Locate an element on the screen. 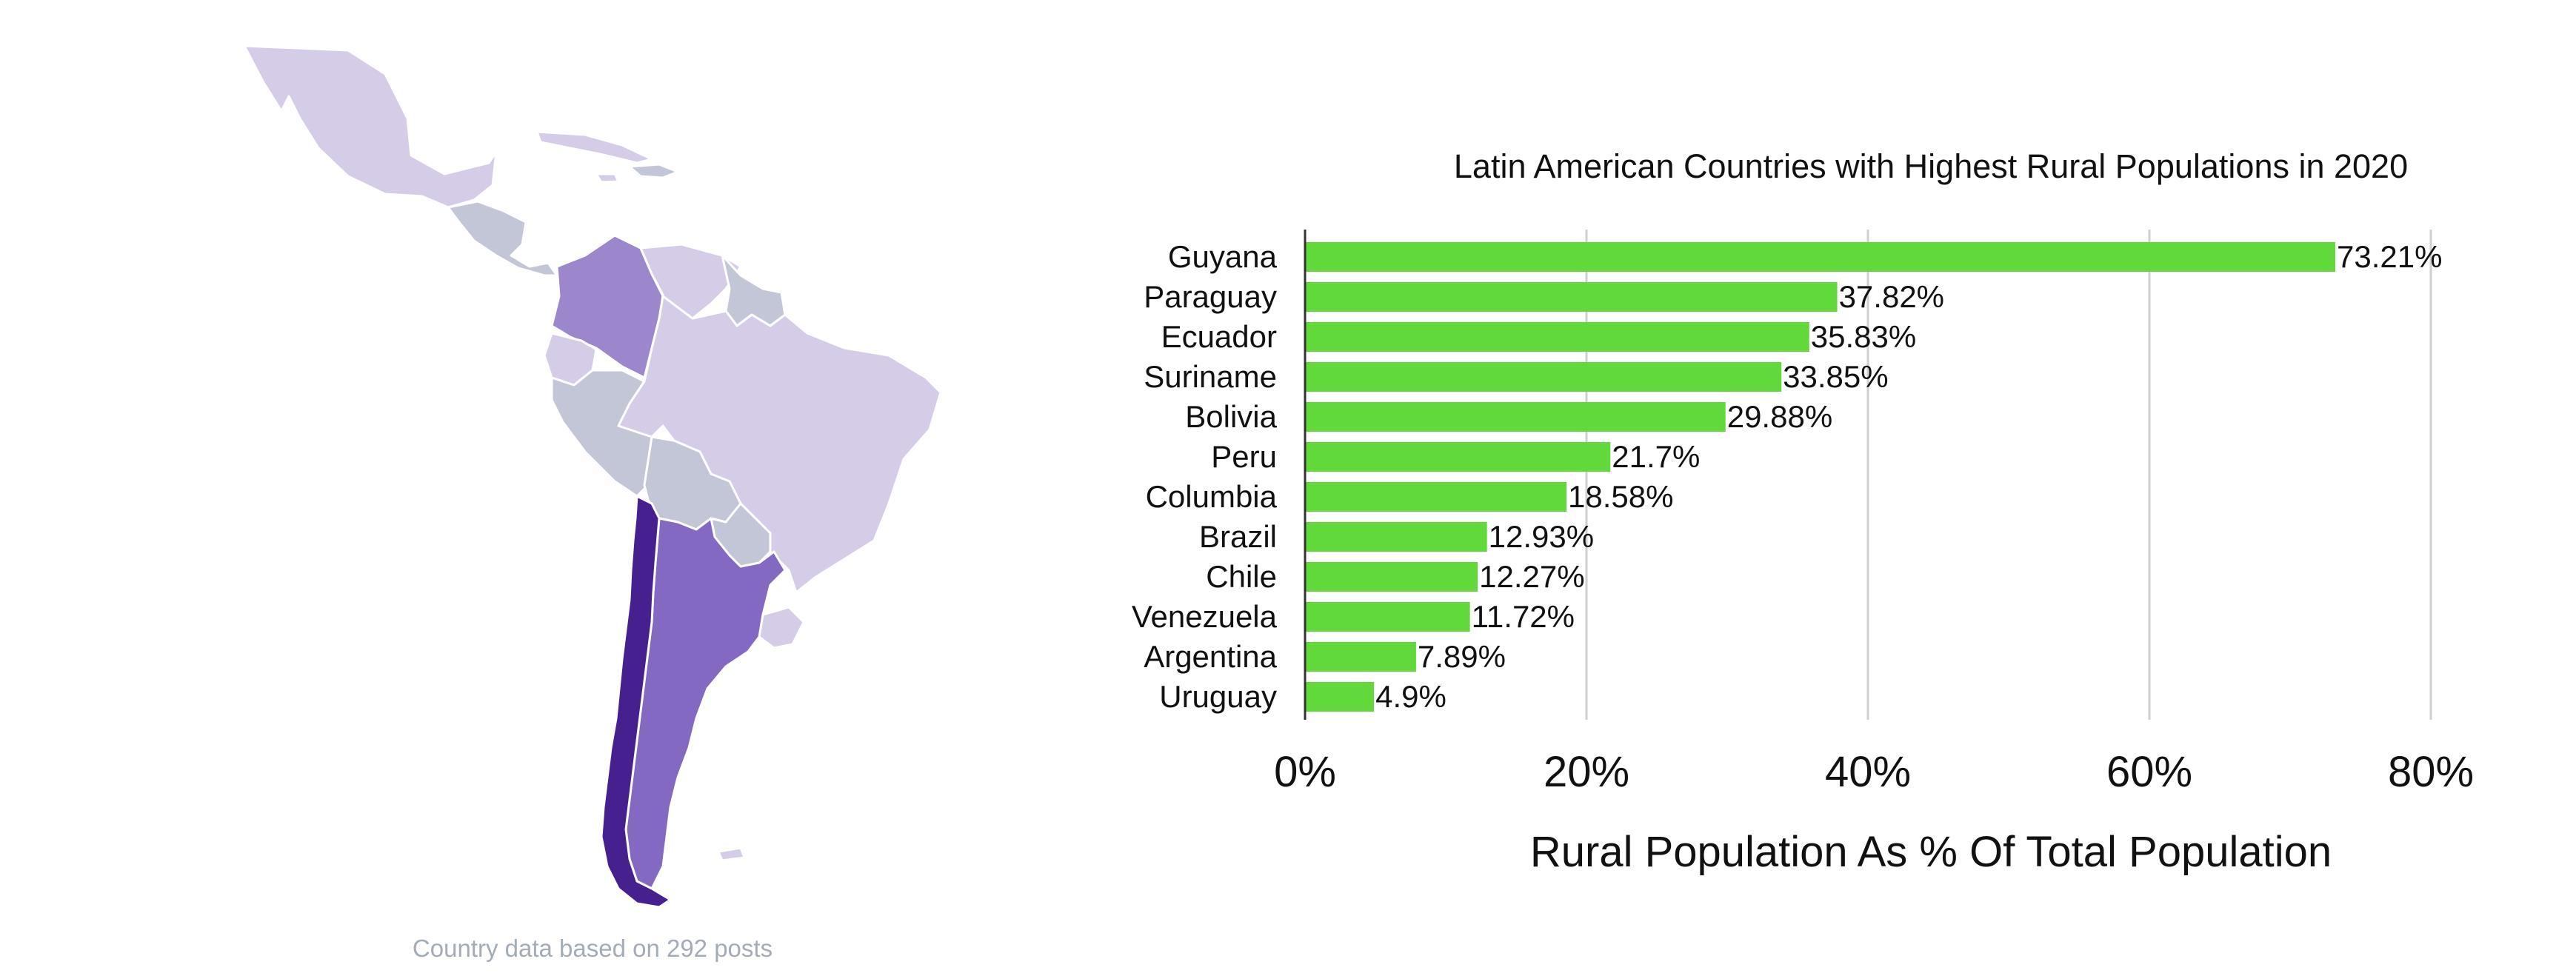 This screenshot has height=976, width=2576. map-region-brazil is located at coordinates (779, 445).